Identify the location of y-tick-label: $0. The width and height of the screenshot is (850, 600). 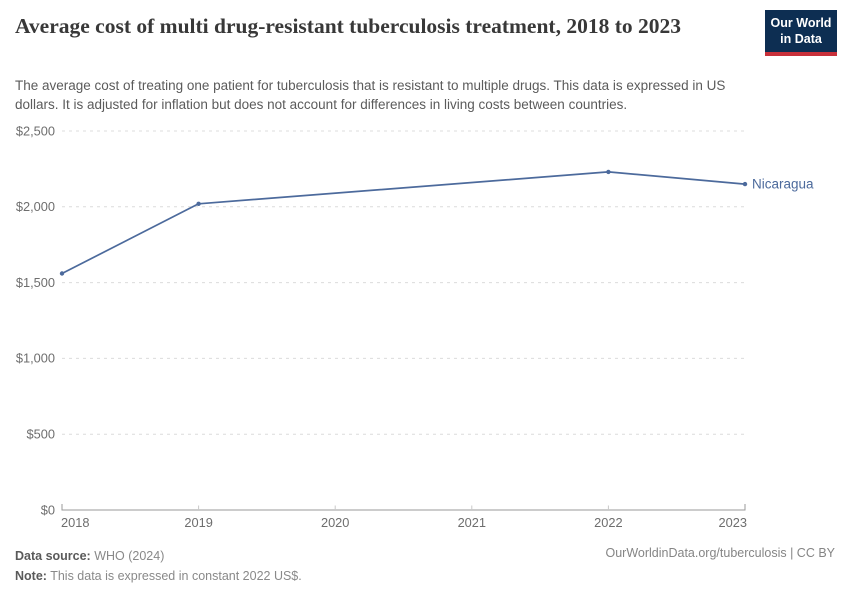
(48, 509).